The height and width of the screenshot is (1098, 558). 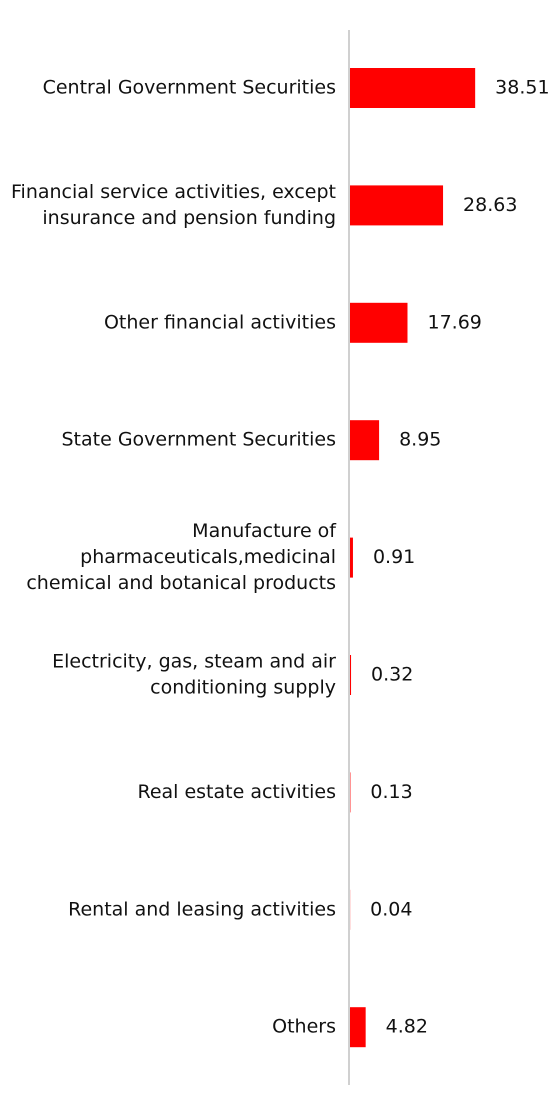 I want to click on category-label-line: Others, so click(x=304, y=1027).